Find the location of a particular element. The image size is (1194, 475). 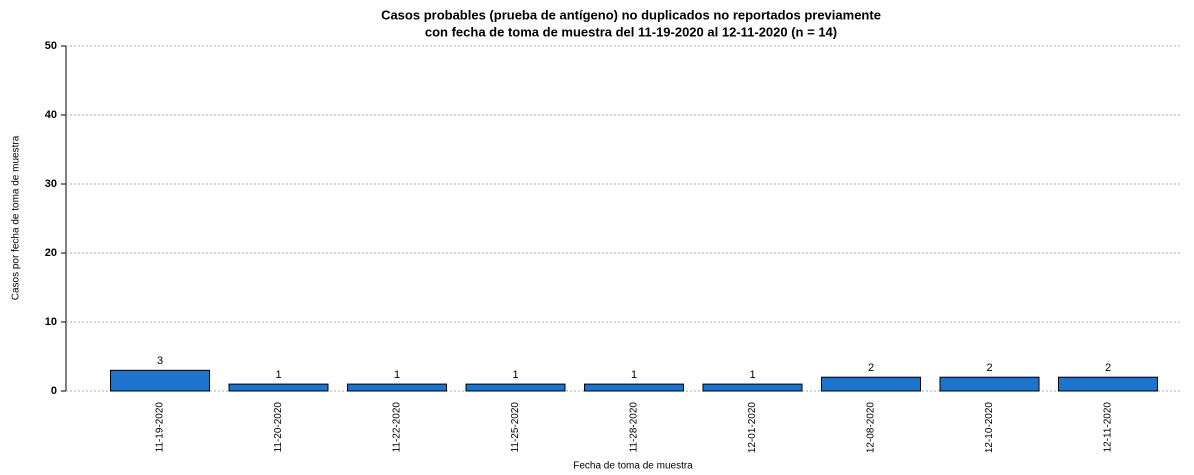

x-tick-label: 11-19-2020 is located at coordinates (160, 427).